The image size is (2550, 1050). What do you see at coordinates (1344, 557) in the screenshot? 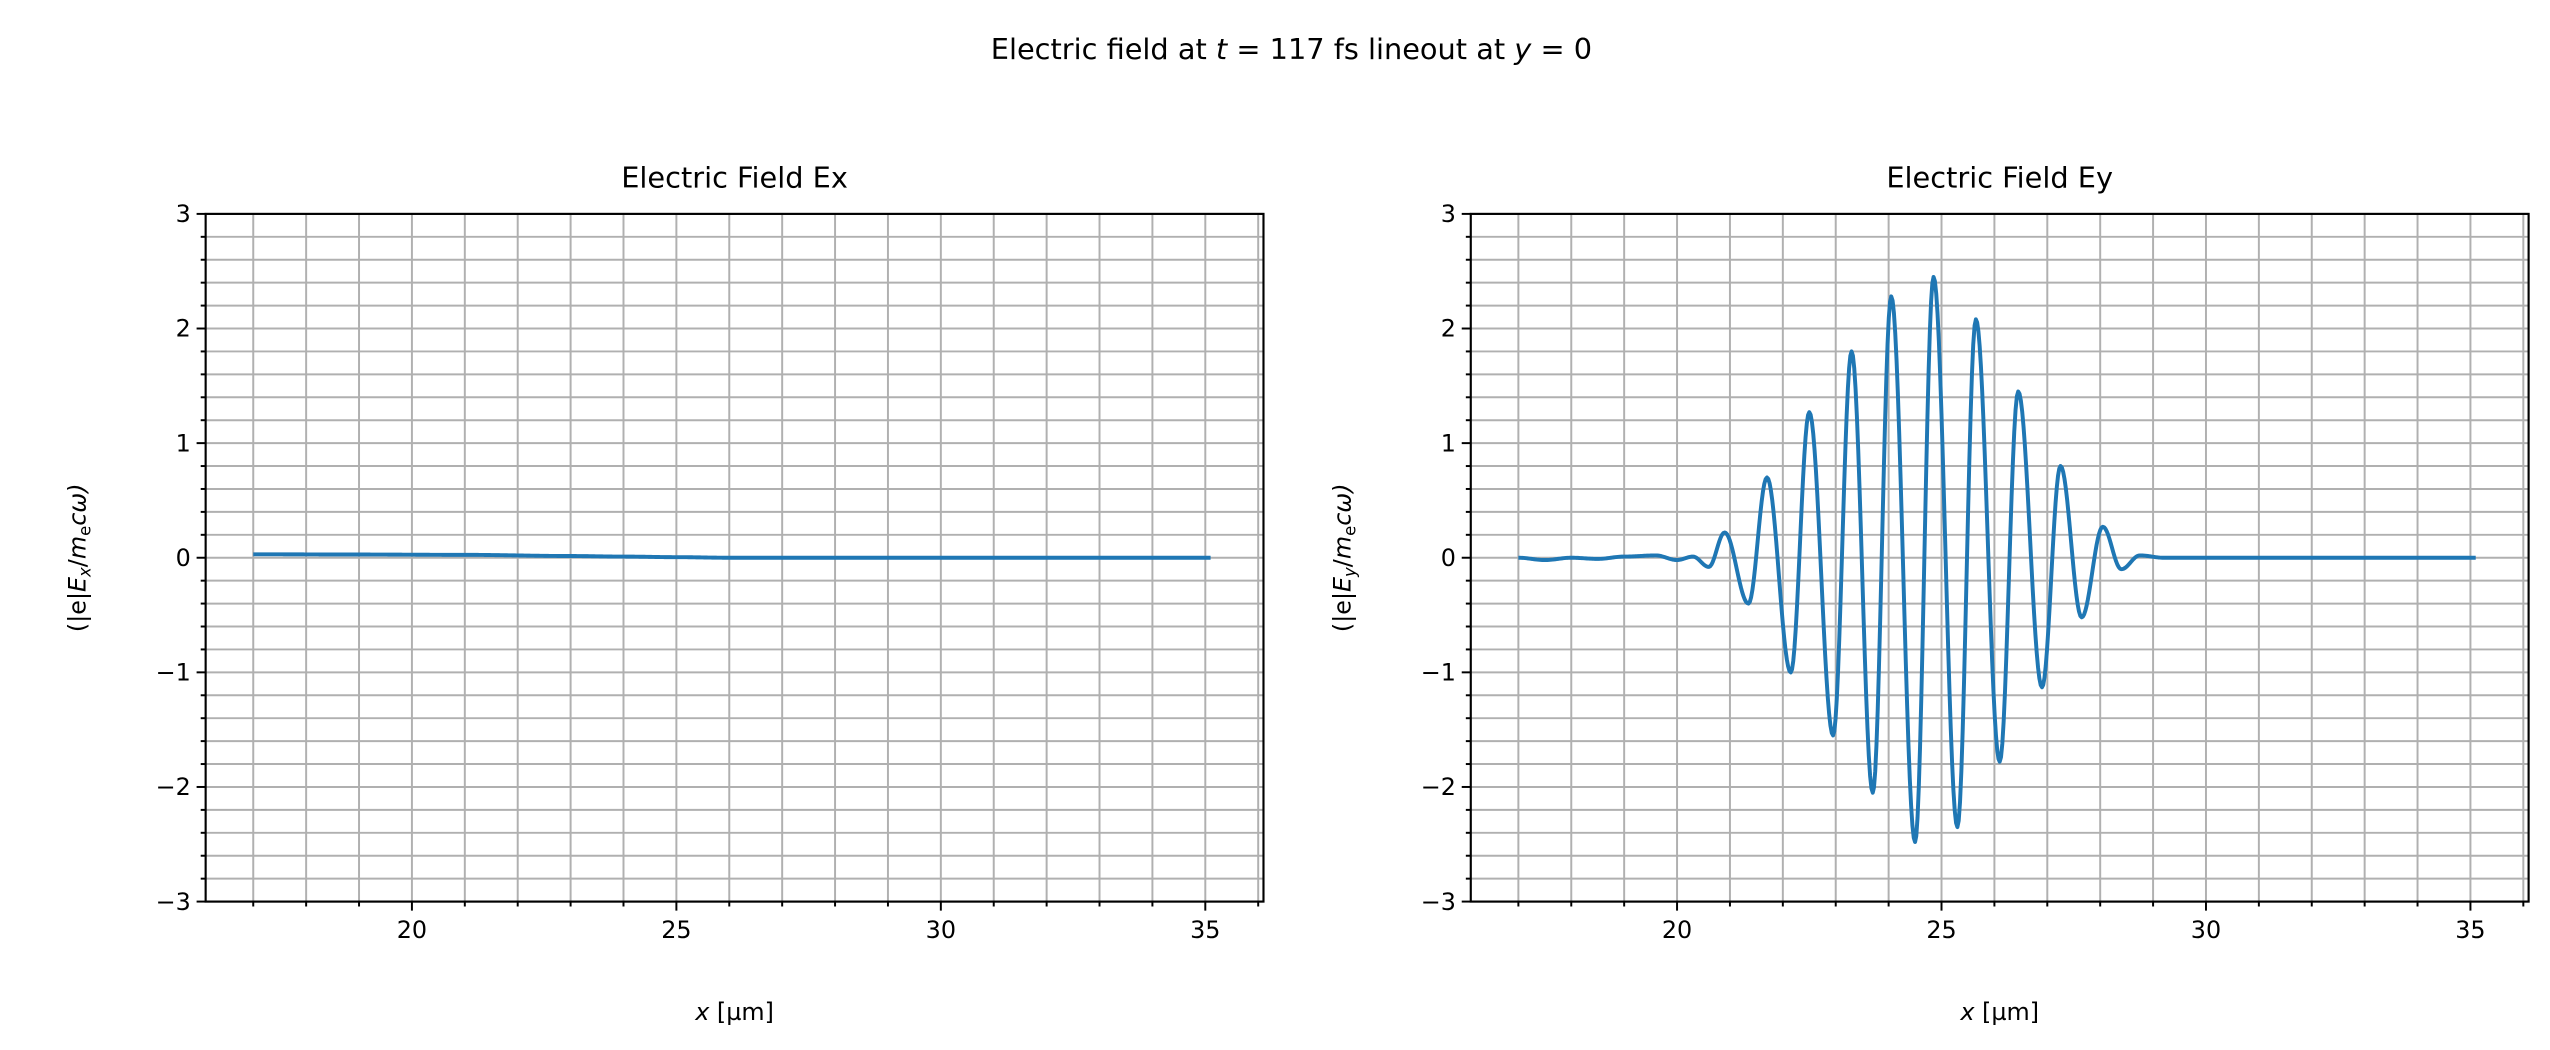
I see `y-axis-label: (|e|Ey/mecω)` at bounding box center [1344, 557].